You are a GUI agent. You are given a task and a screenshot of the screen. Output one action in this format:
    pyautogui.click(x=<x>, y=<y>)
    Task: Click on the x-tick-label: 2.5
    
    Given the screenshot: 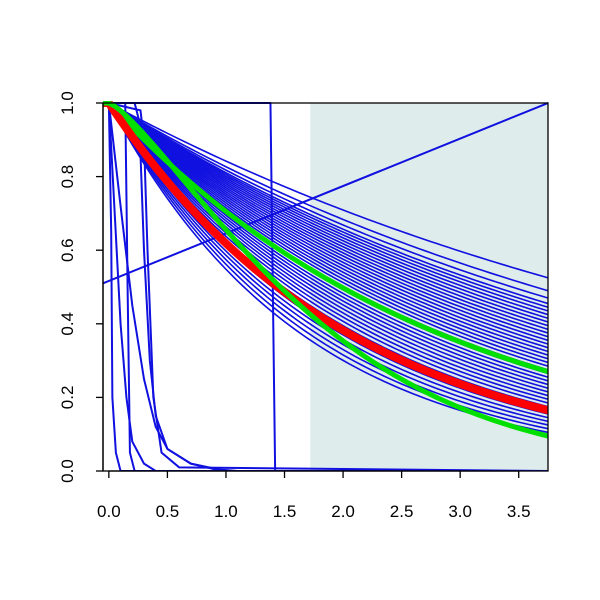 What is the action you would take?
    pyautogui.click(x=402, y=511)
    